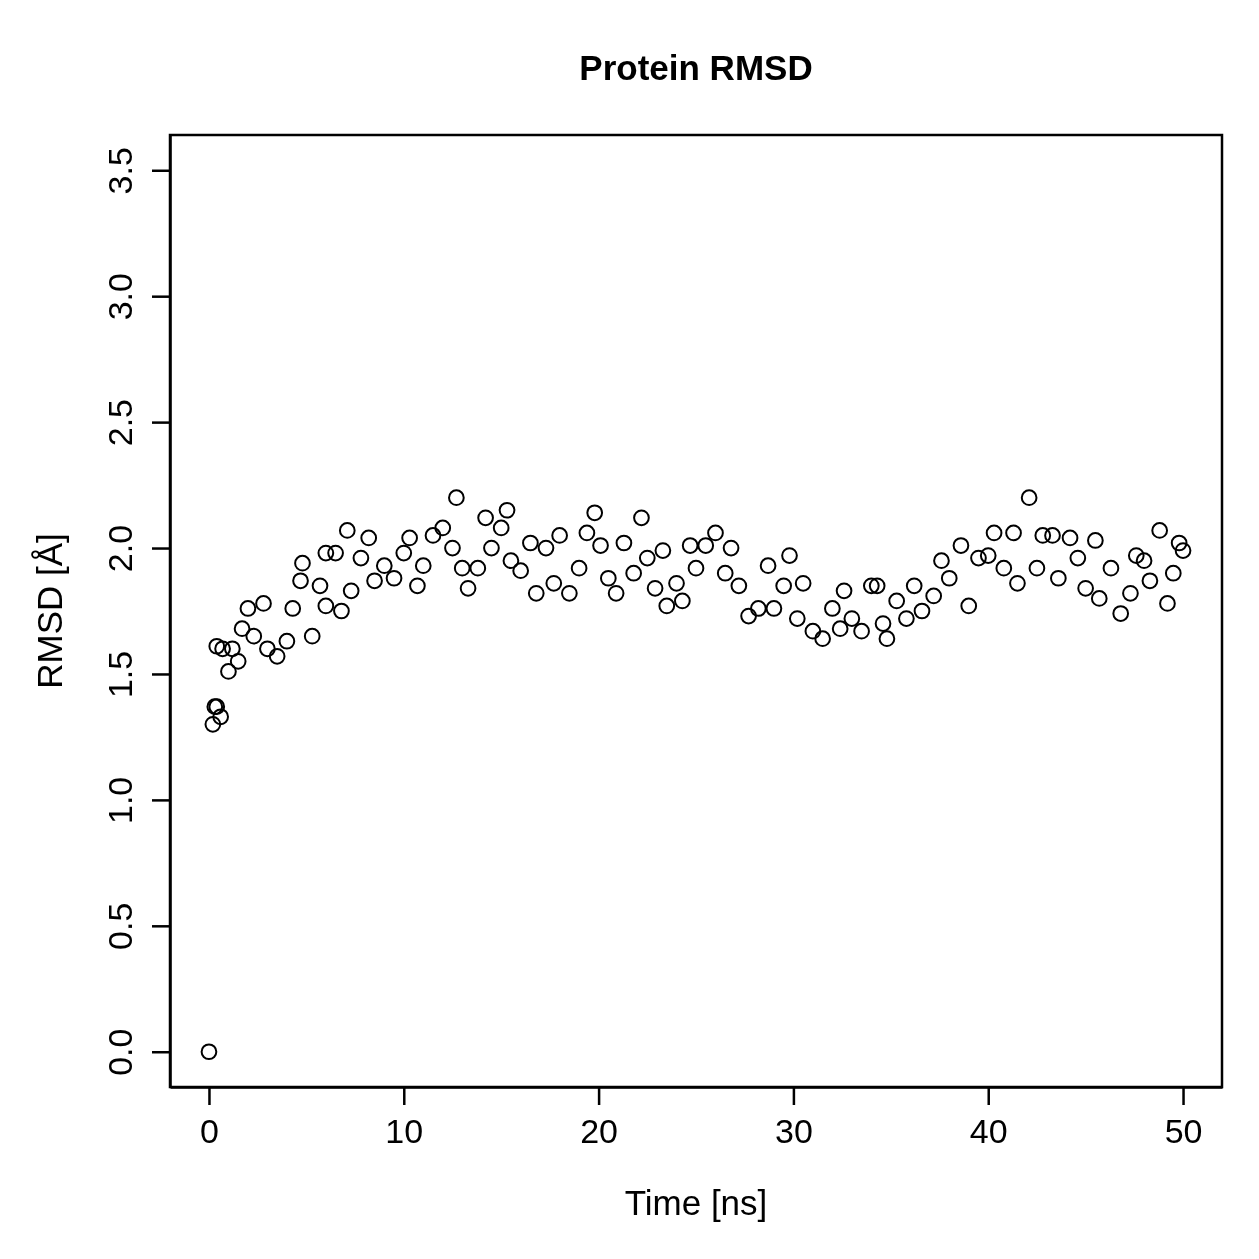 This screenshot has height=1259, width=1259. What do you see at coordinates (120, 926) in the screenshot?
I see `y-tick-label: 0.5` at bounding box center [120, 926].